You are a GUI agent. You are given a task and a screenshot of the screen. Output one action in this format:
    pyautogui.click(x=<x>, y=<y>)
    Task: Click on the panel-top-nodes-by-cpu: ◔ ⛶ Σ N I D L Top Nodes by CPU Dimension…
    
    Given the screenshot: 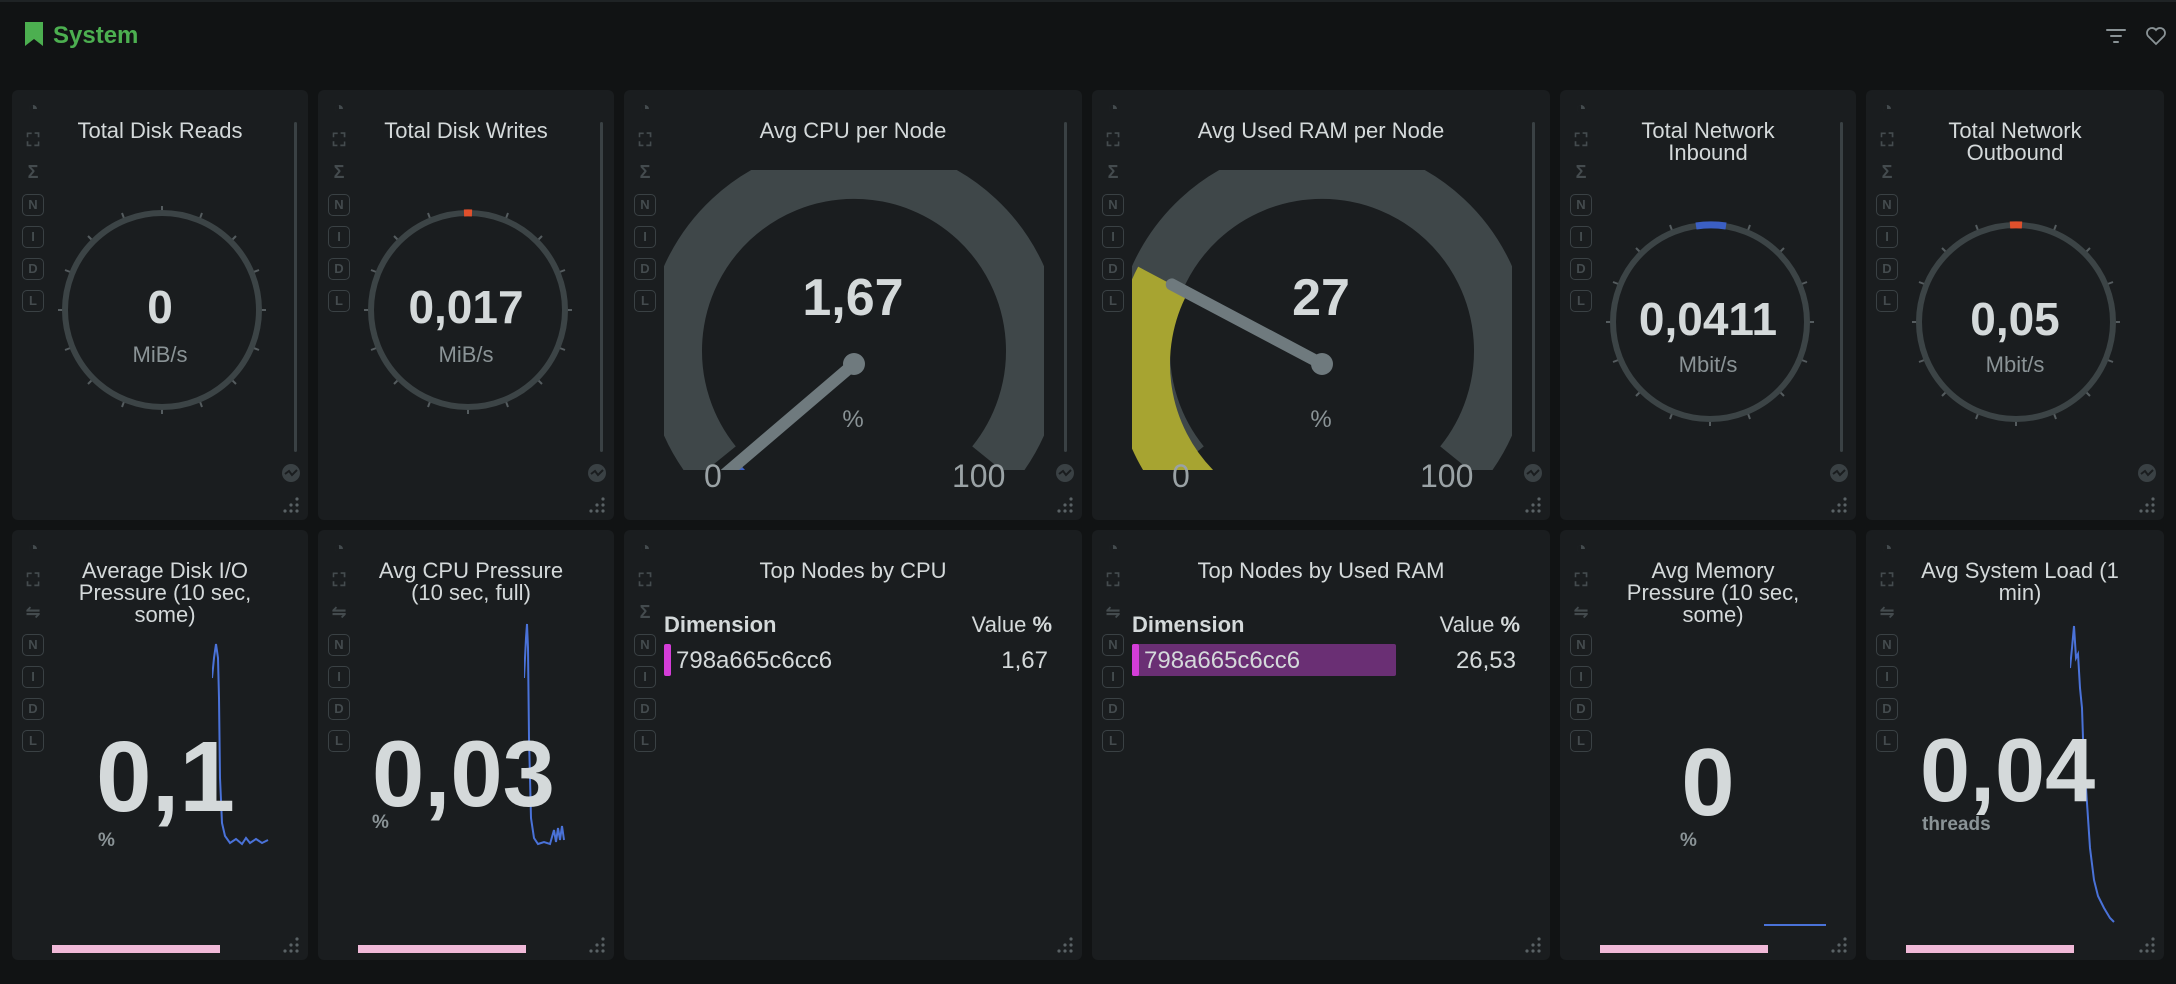 What is the action you would take?
    pyautogui.click(x=853, y=745)
    